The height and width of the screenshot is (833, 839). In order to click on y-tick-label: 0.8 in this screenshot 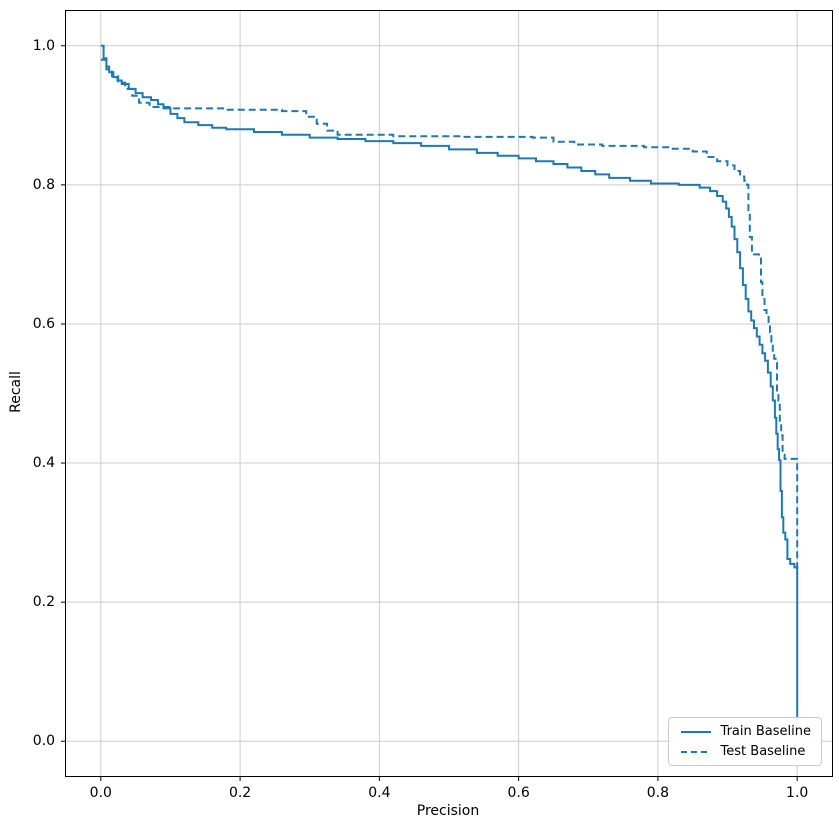, I will do `click(43, 184)`.